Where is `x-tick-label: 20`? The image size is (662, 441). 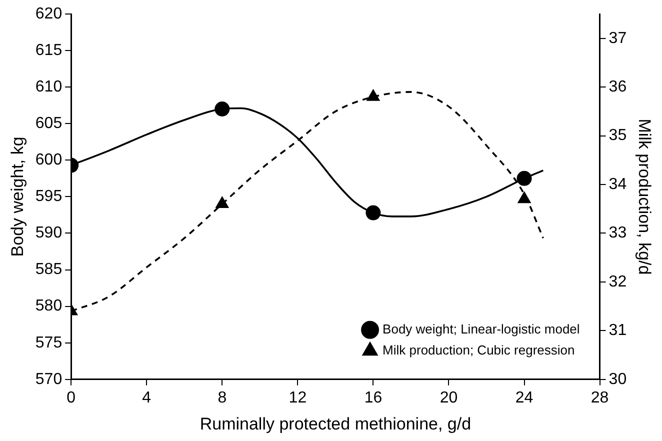 x-tick-label: 20 is located at coordinates (449, 397).